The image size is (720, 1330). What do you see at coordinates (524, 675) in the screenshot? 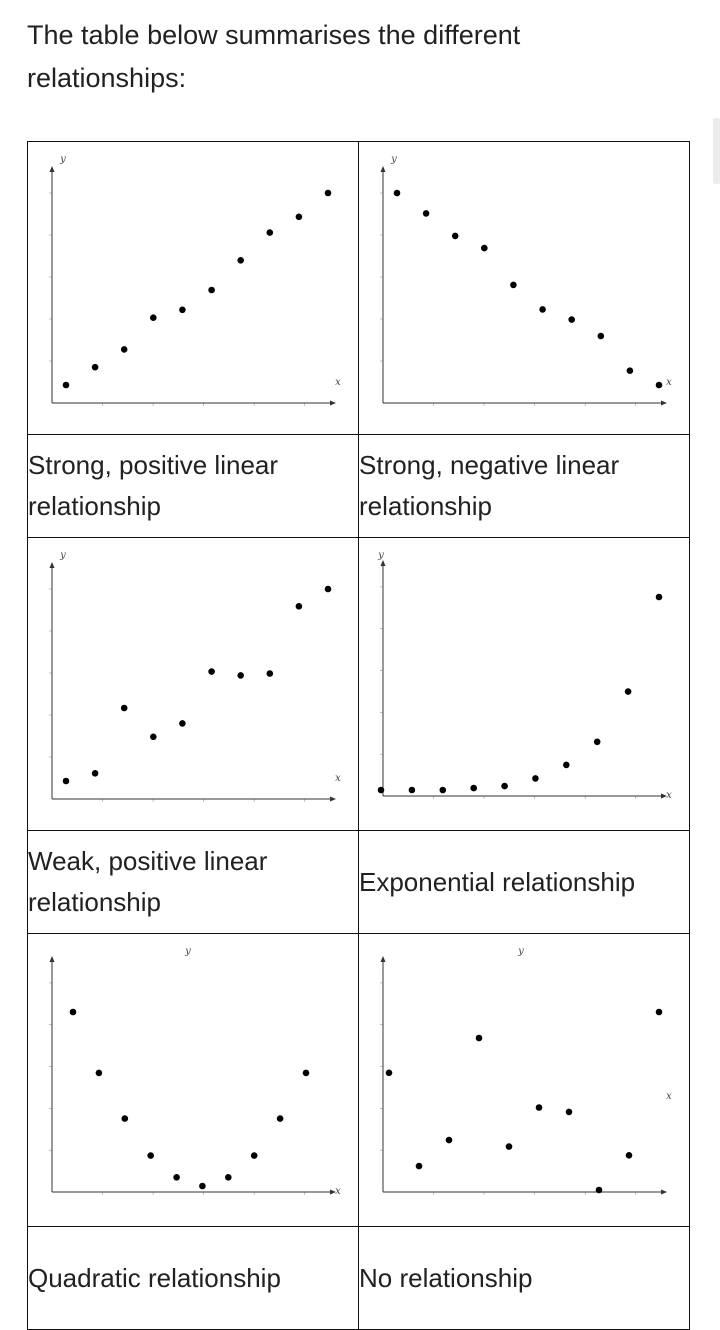
I see `scatter-plot-exponential: xy` at bounding box center [524, 675].